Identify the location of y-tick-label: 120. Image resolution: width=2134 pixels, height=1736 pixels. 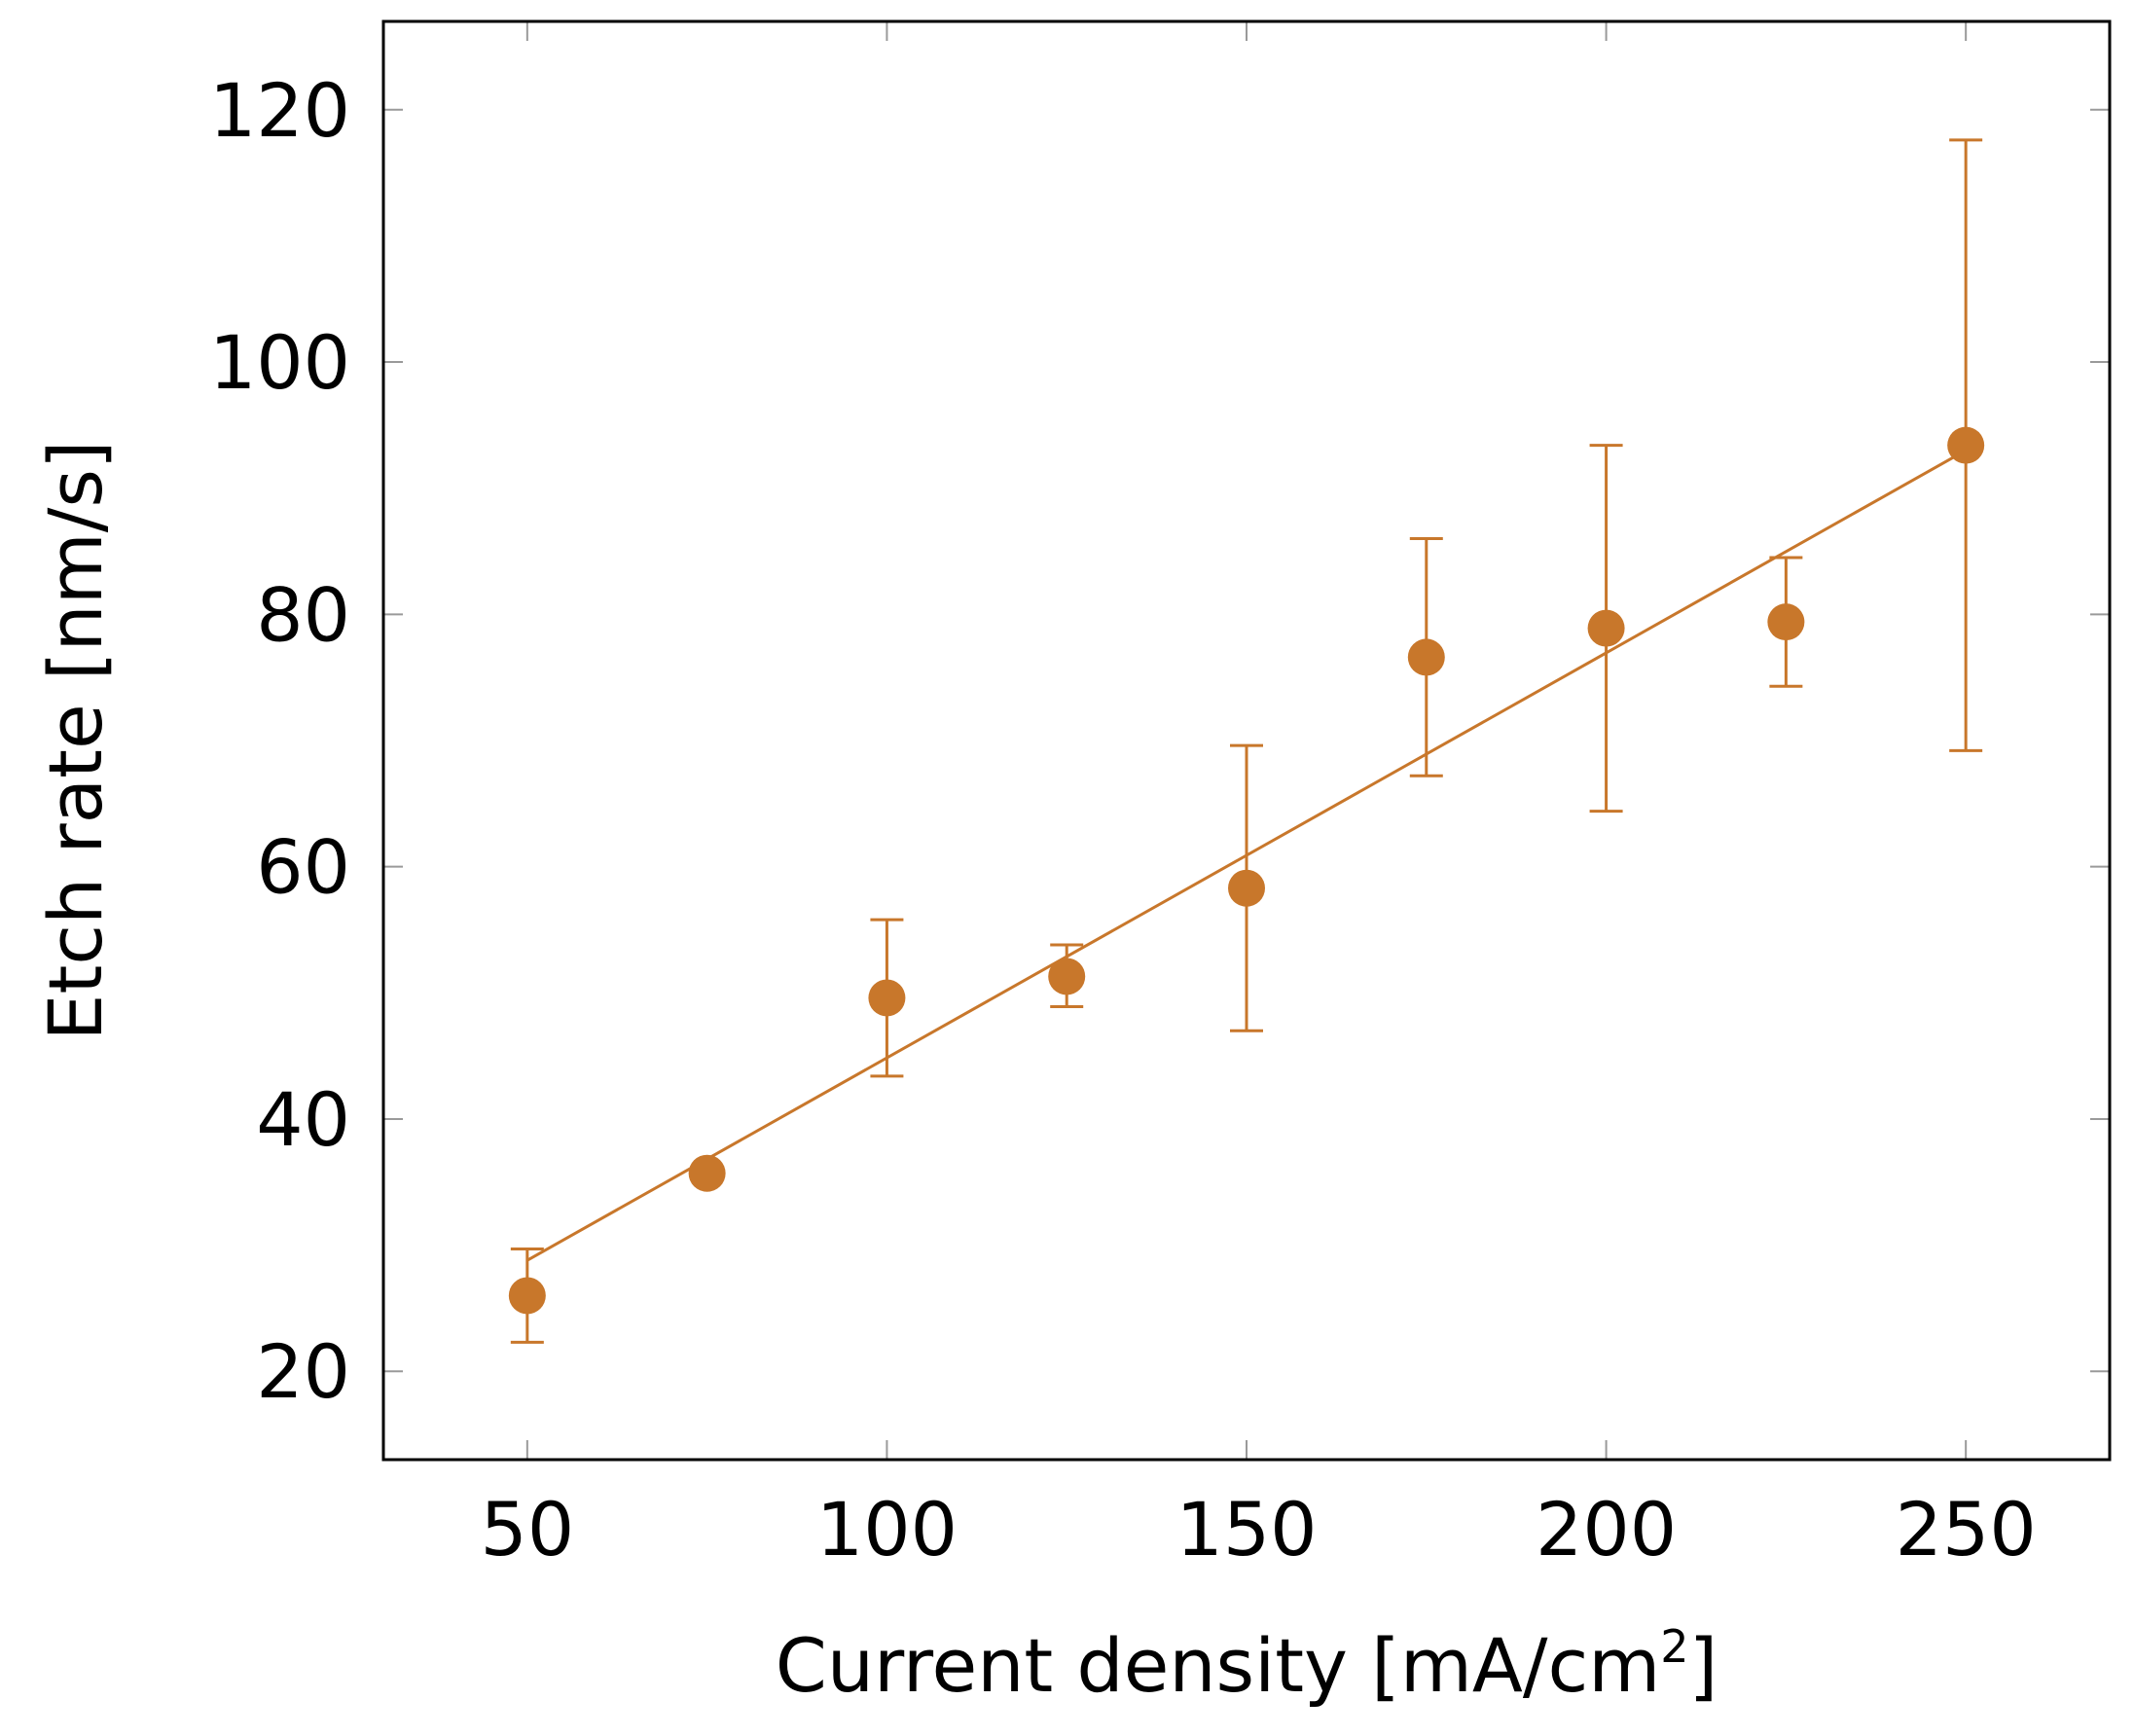
(280, 111).